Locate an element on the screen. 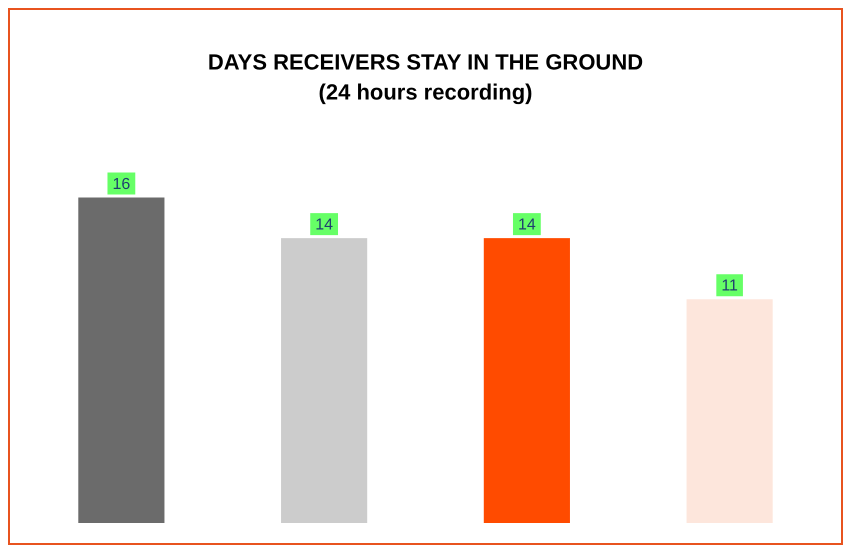  chart-title: DAYS RECEIVERS STAY IN THE GROUND is located at coordinates (426, 61).